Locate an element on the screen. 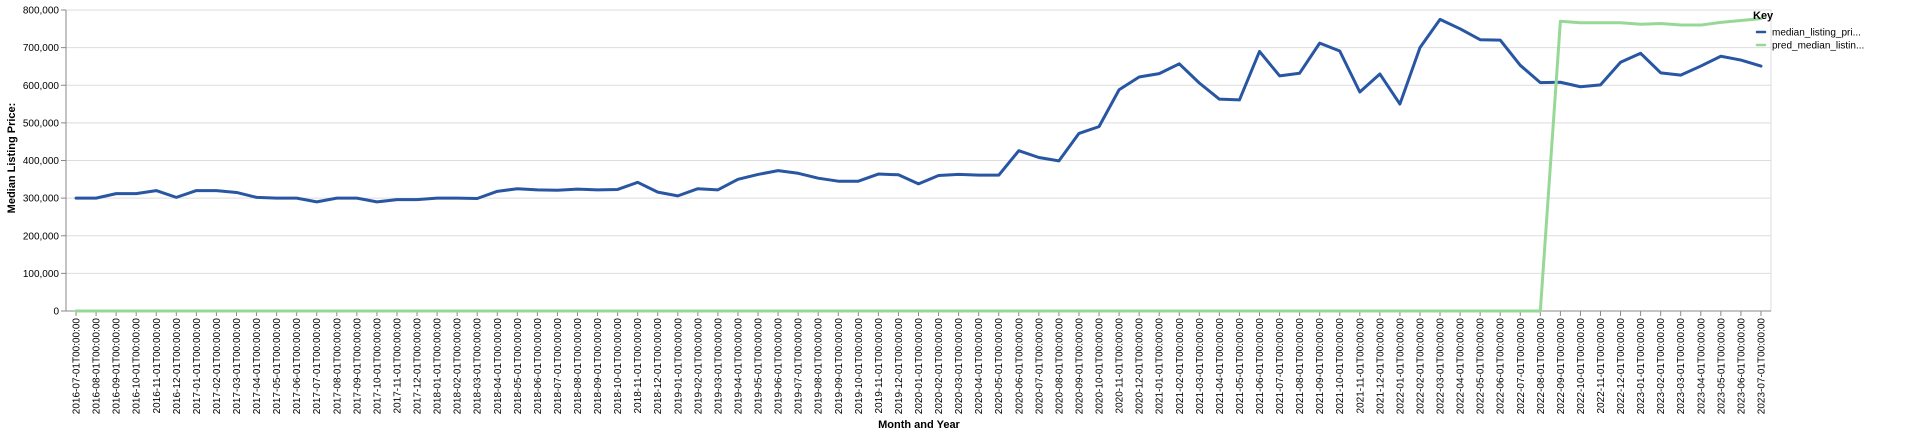  x-tick-label: 2018-11-01T00:00:00 is located at coordinates (638, 366).